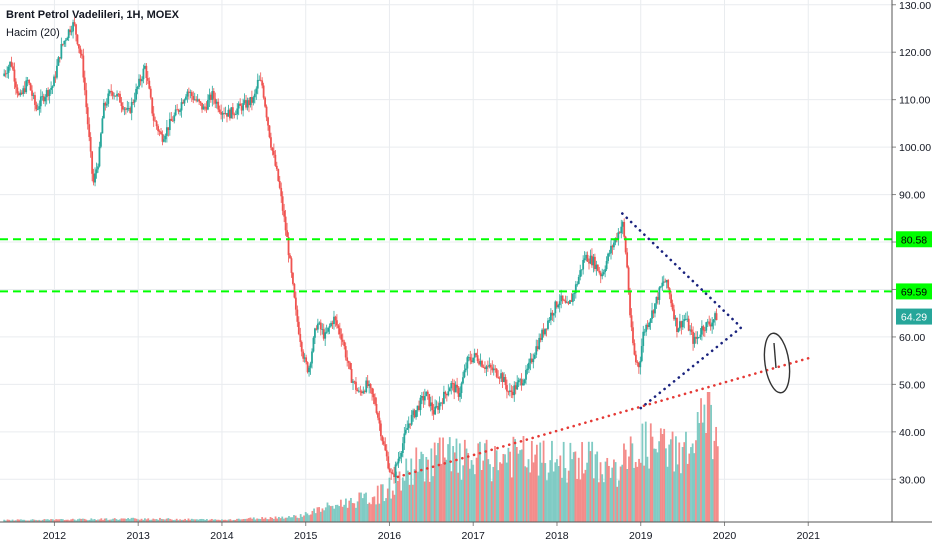  I want to click on trendline-support, so click(603, 417).